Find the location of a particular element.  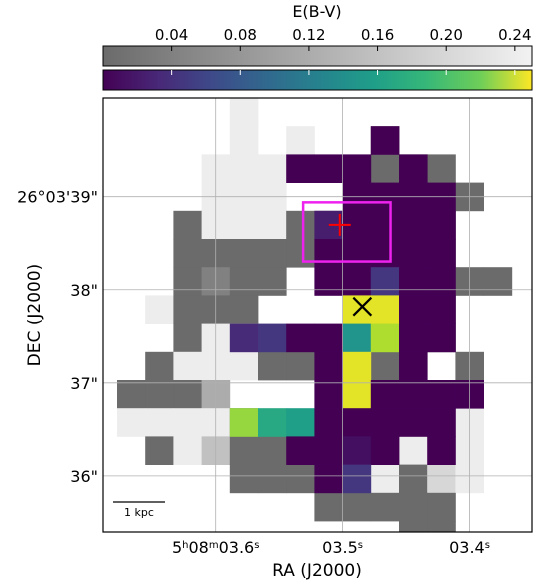

colorbar-tick-label: 0.24 is located at coordinates (514, 35).